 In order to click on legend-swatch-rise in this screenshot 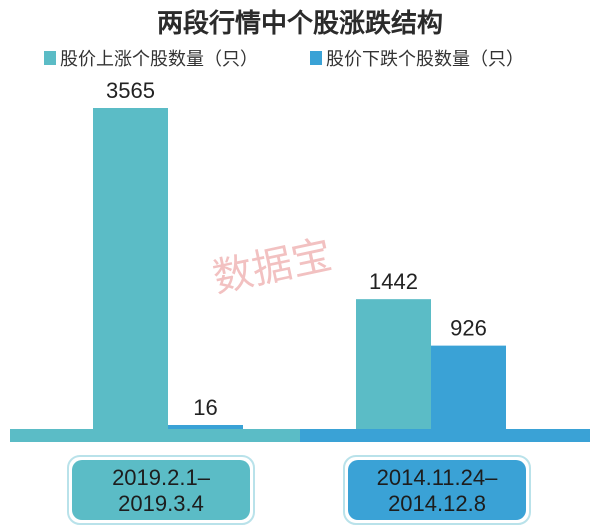, I will do `click(50, 58)`.